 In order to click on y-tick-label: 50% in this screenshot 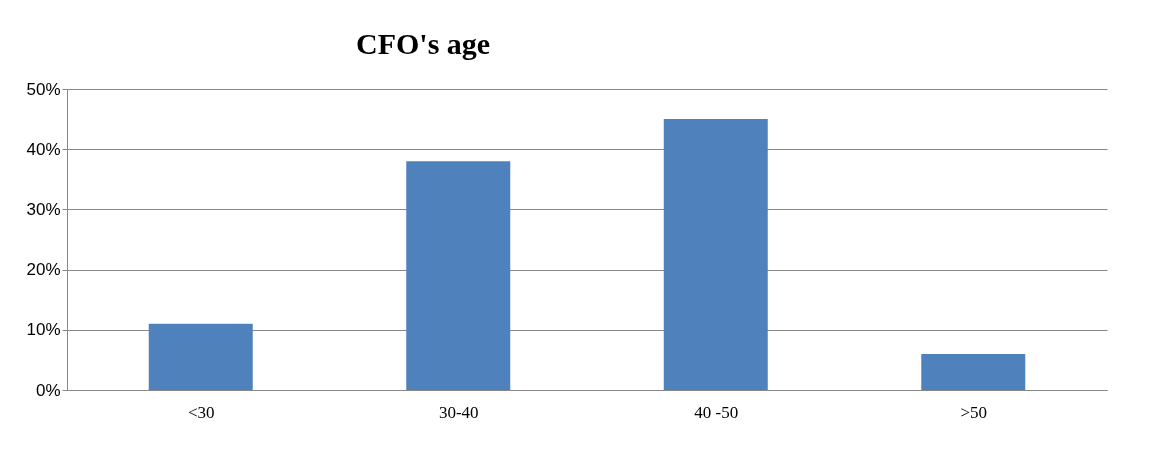, I will do `click(43, 89)`.